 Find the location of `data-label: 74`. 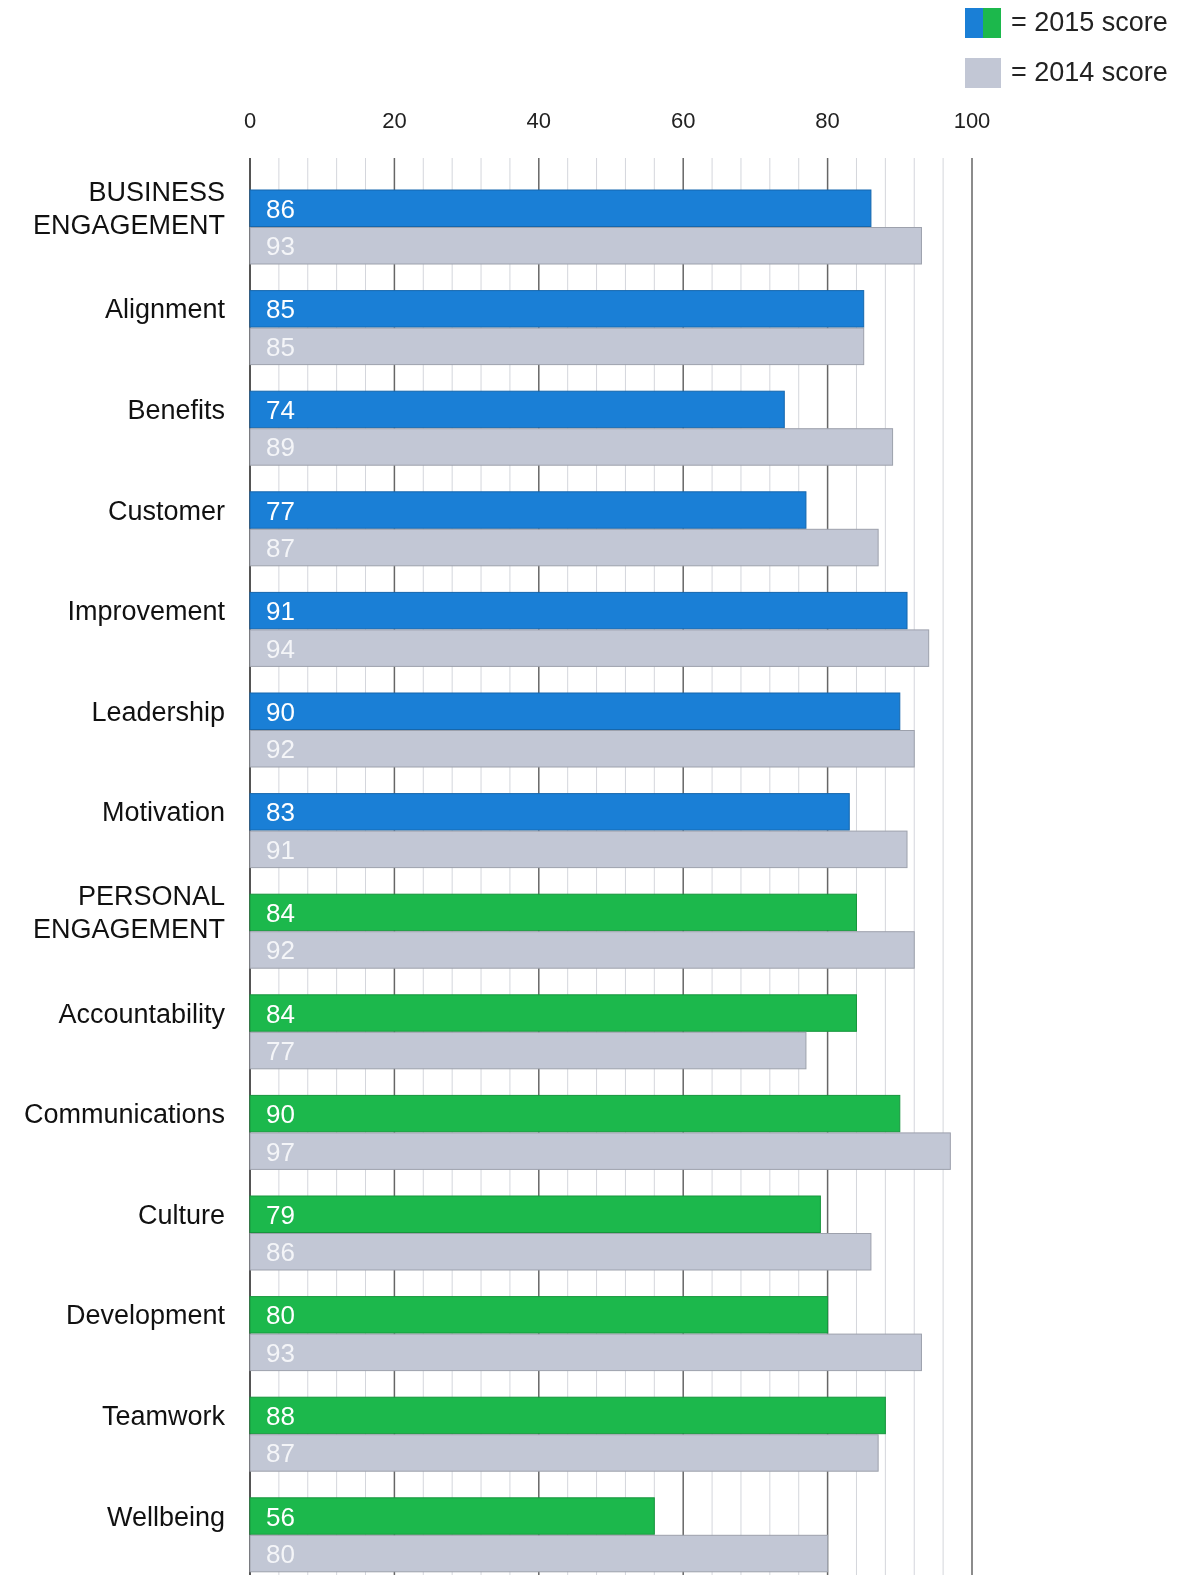

data-label: 74 is located at coordinates (280, 409).